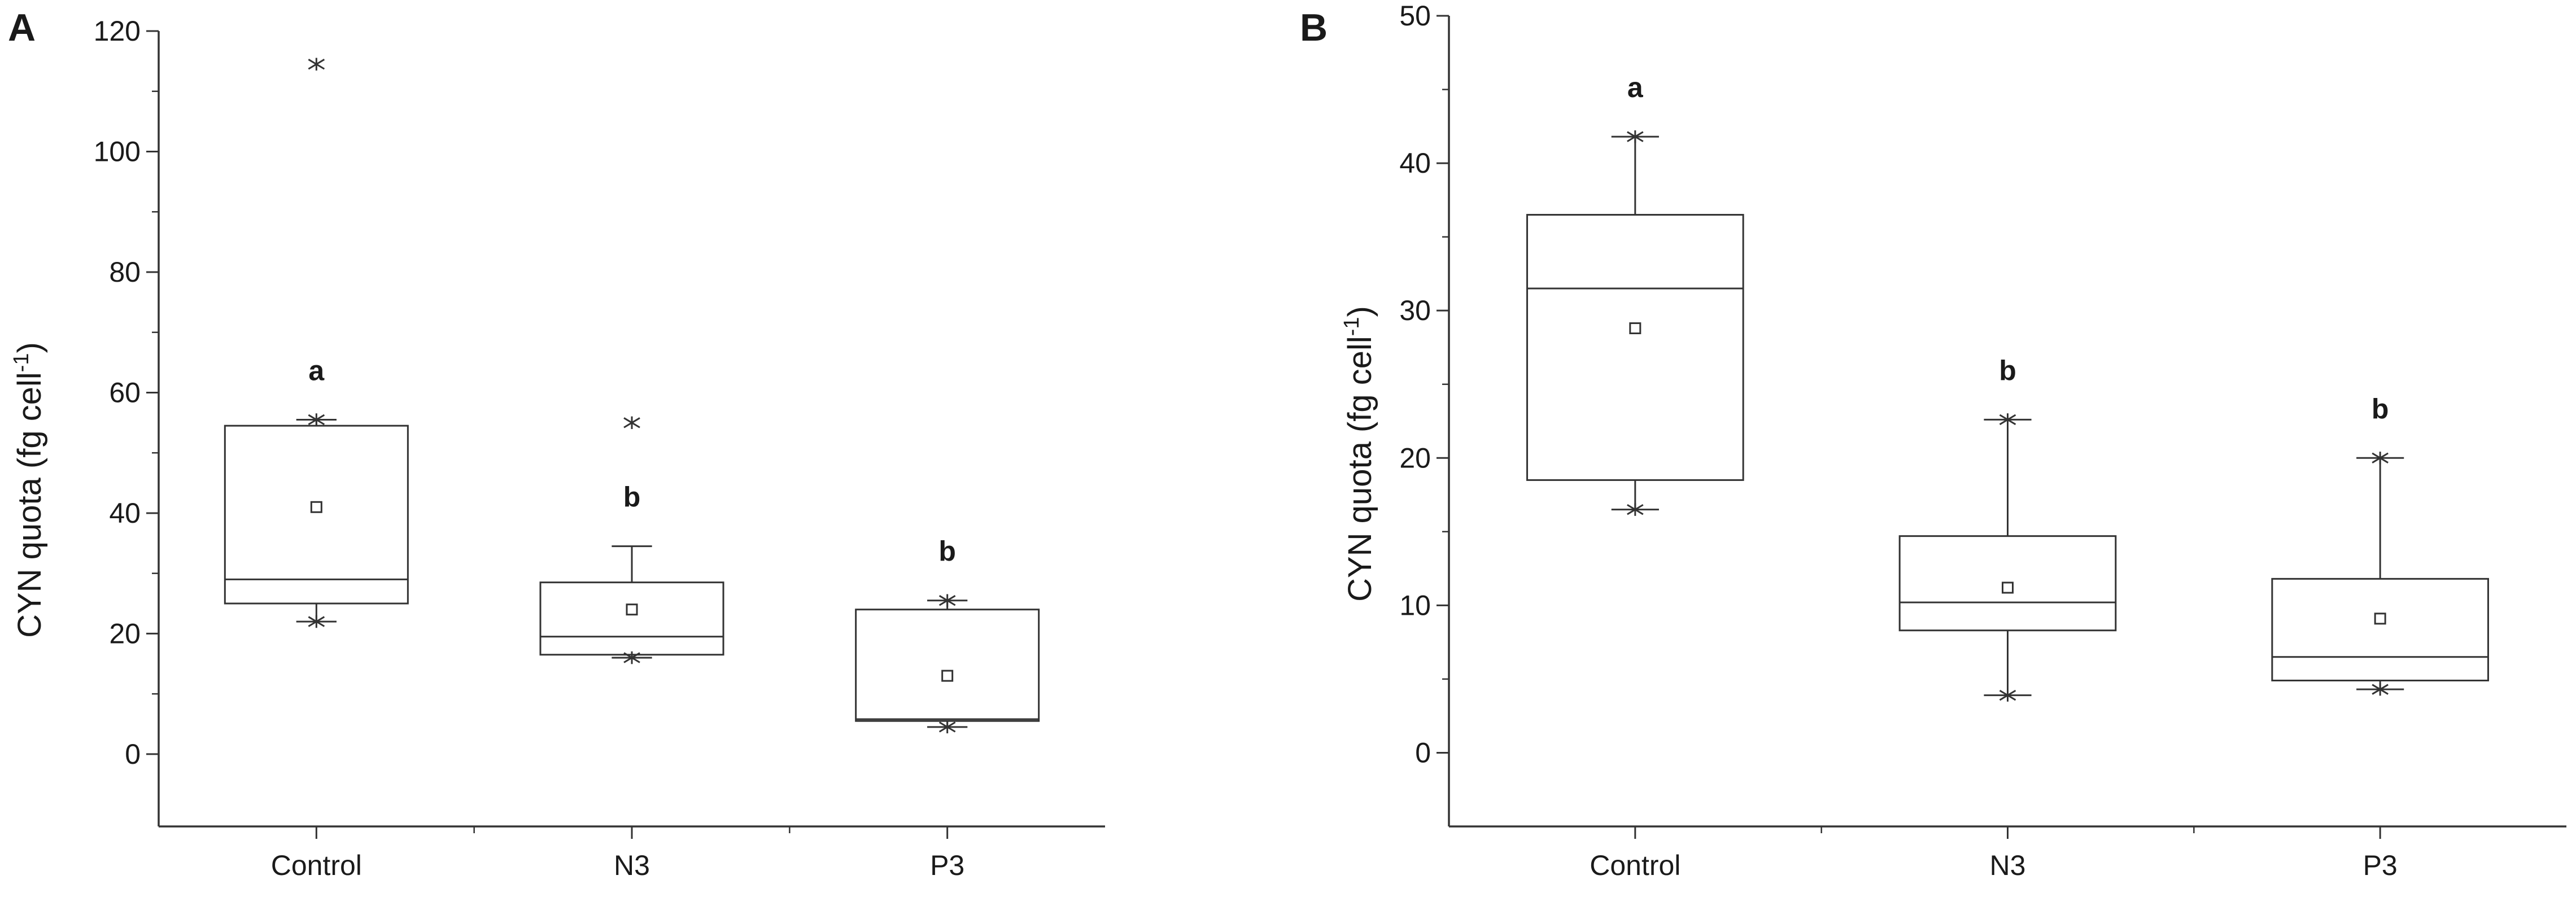 This screenshot has width=2576, height=897. Describe the element at coordinates (1352, 326) in the screenshot. I see `y-axis-label-b-sup: -1` at that location.